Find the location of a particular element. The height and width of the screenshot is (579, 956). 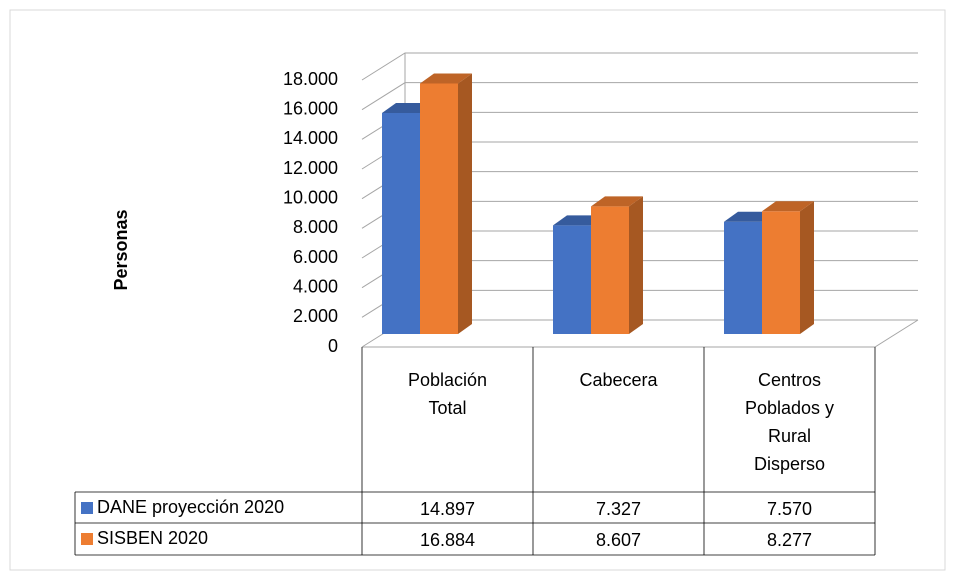

table-value: 16.884 is located at coordinates (447, 540).